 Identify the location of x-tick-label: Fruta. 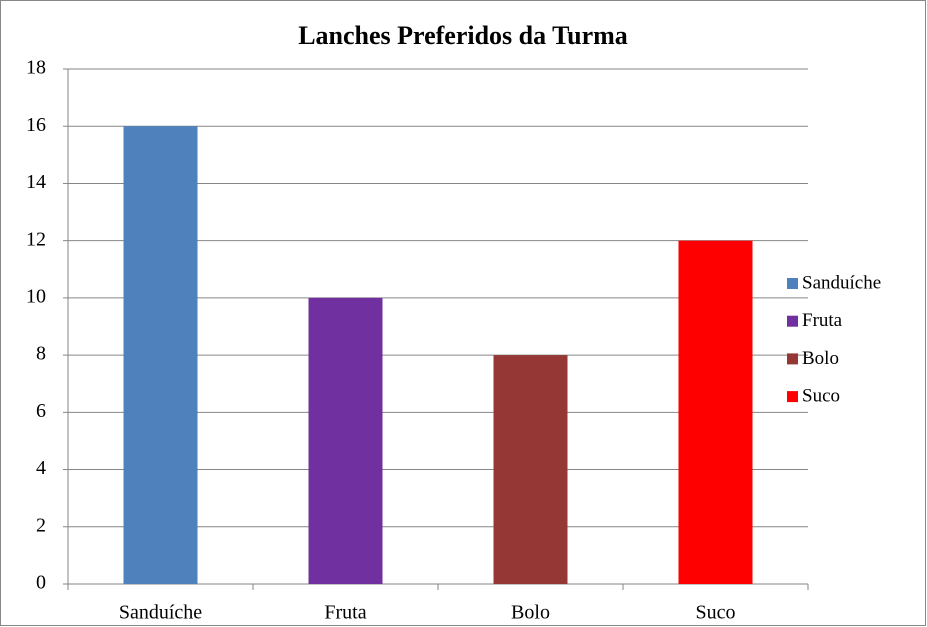
(345, 613).